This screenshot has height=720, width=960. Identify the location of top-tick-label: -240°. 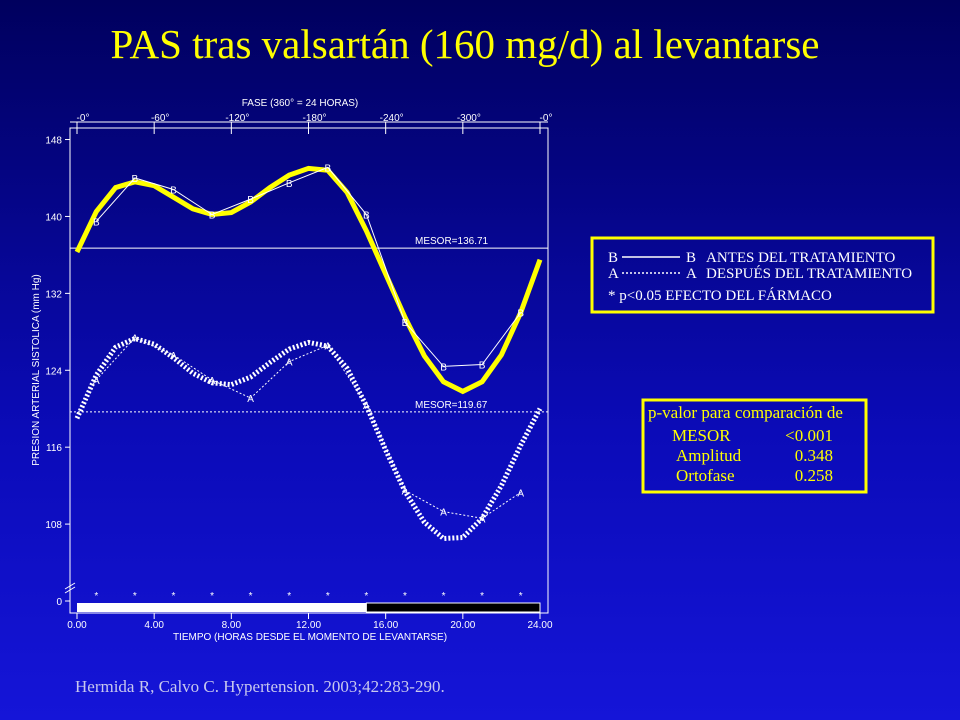
(392, 118).